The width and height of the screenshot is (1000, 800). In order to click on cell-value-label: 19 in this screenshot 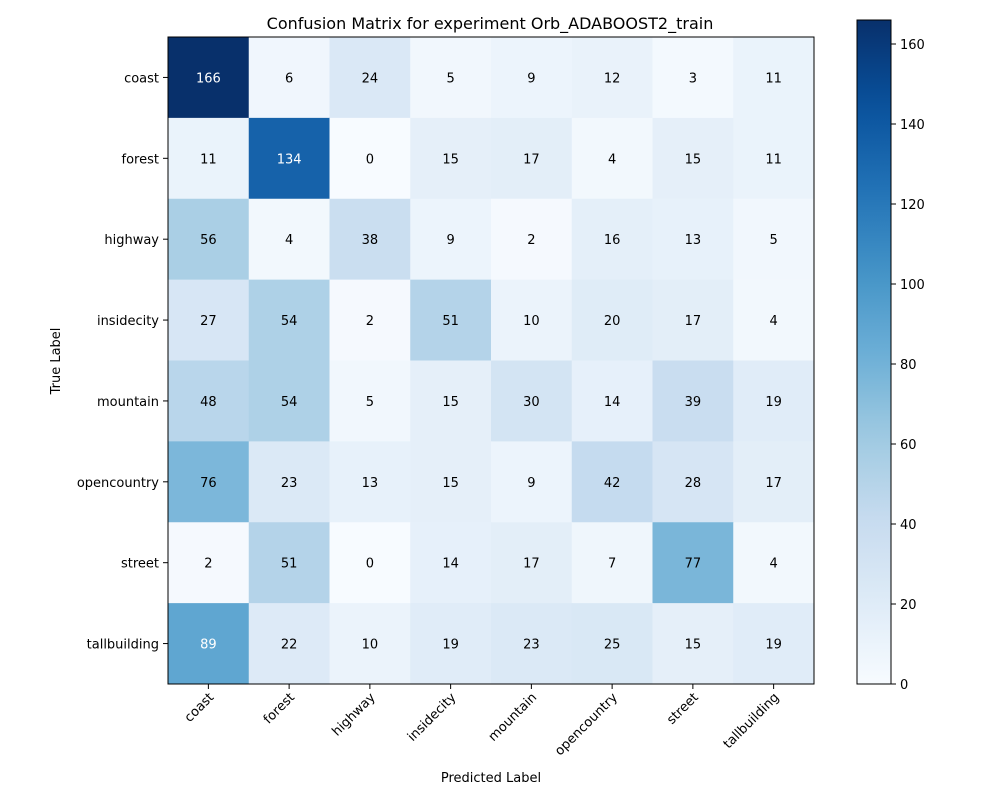, I will do `click(773, 402)`.